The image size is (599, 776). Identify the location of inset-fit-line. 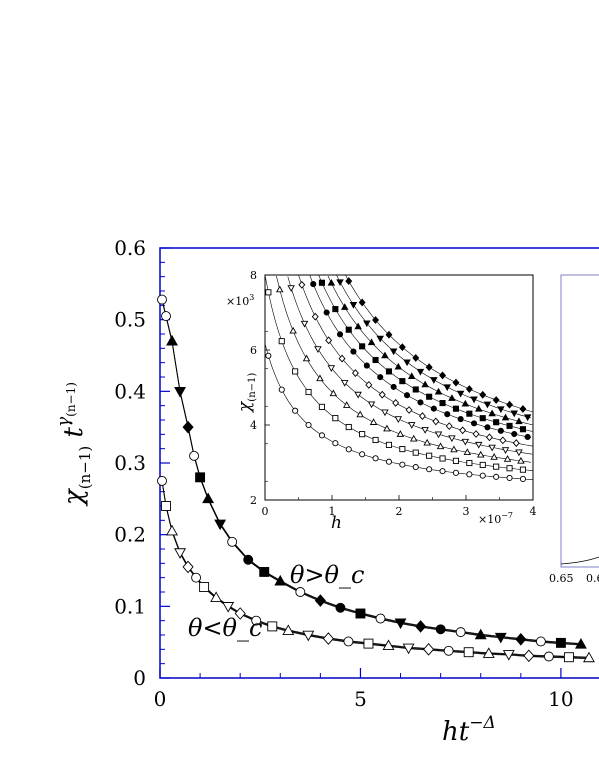
(416, 360).